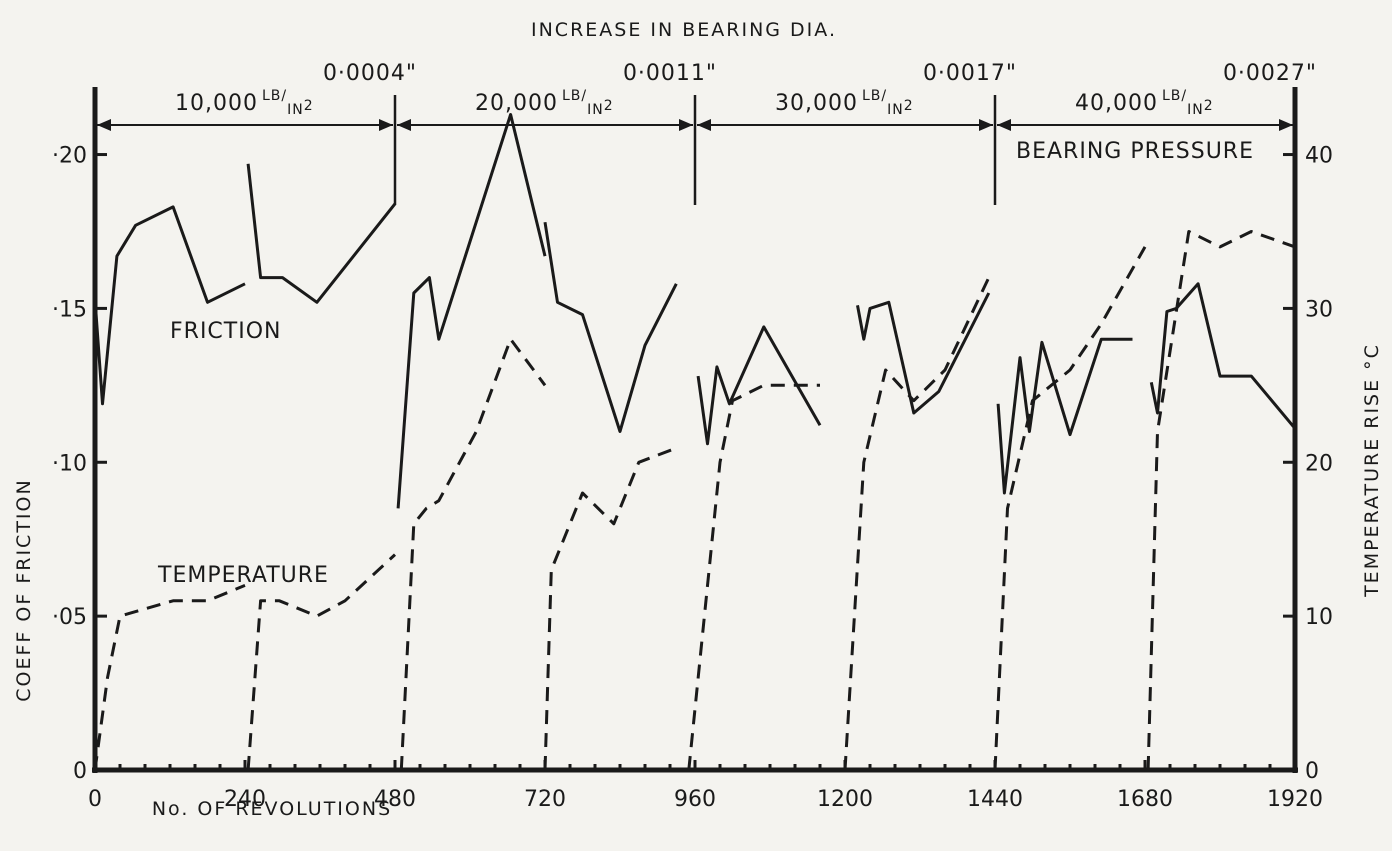 The image size is (1392, 851). I want to click on y-left-tick-label: ·05, so click(69, 617).